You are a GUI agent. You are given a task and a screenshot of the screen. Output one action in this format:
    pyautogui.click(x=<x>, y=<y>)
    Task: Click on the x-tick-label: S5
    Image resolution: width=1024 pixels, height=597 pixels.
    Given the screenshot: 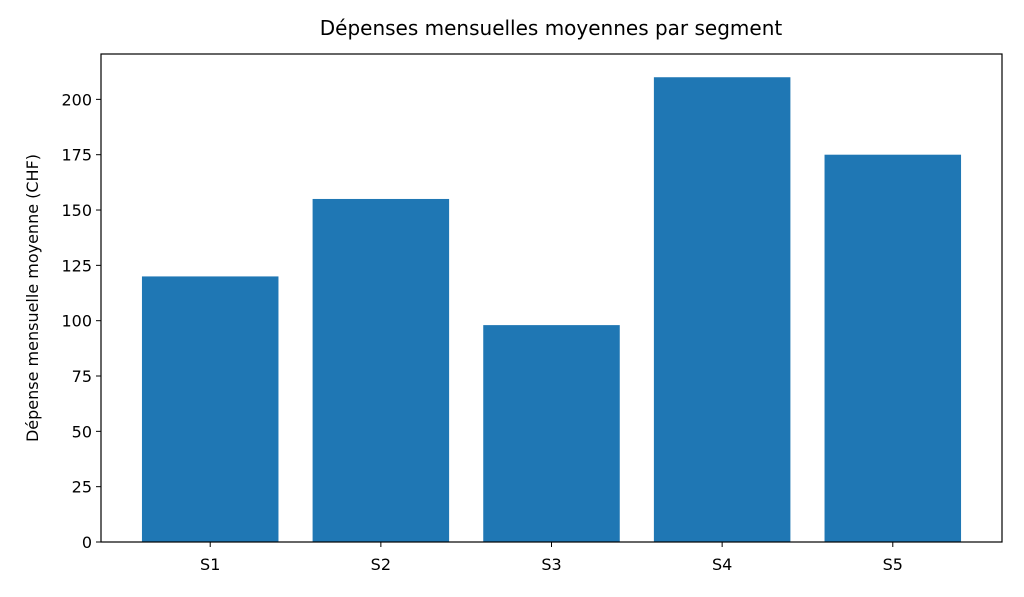 What is the action you would take?
    pyautogui.click(x=893, y=564)
    